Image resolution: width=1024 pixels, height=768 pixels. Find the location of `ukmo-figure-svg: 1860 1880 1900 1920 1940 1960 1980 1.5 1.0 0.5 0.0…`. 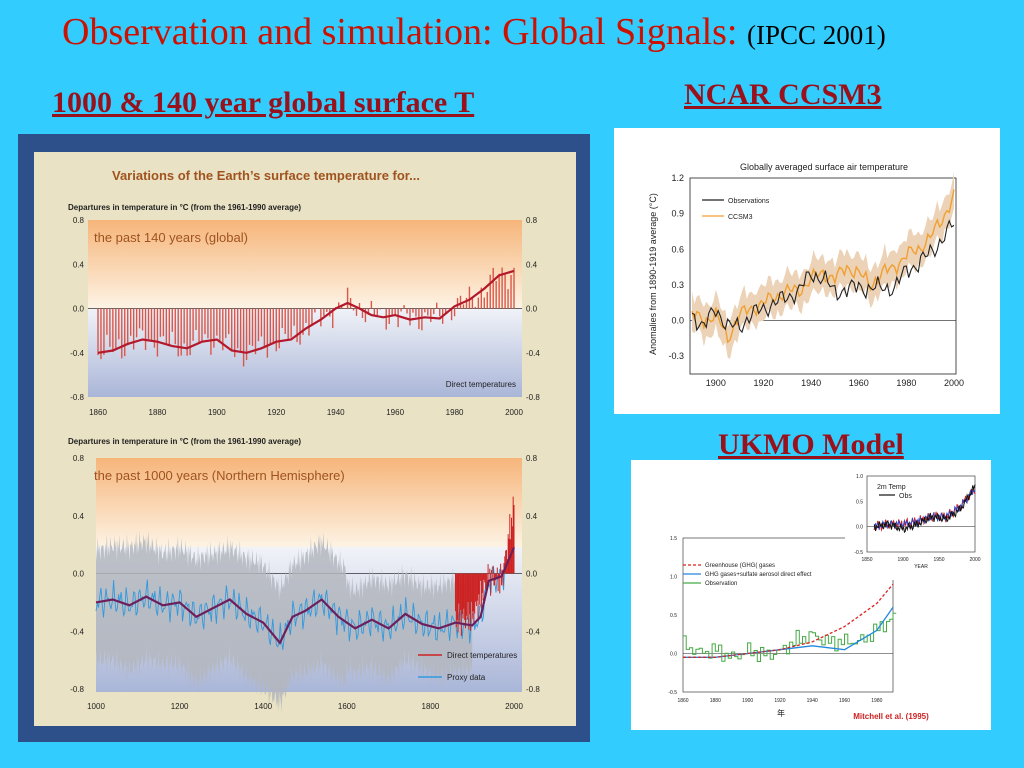

ukmo-figure-svg: 1860 1880 1900 1920 1940 1960 1980 1.5 1.0 0.5 0.0… is located at coordinates (828, 594).